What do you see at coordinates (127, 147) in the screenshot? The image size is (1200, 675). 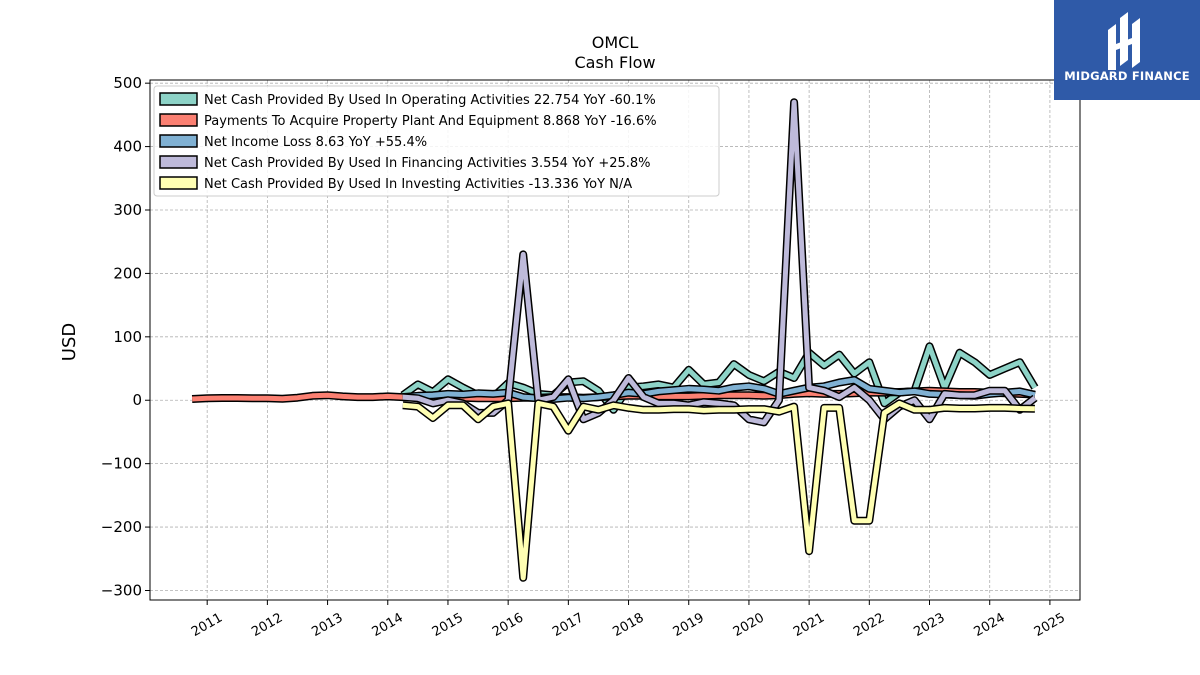 I see `y-tick-label: 400` at bounding box center [127, 147].